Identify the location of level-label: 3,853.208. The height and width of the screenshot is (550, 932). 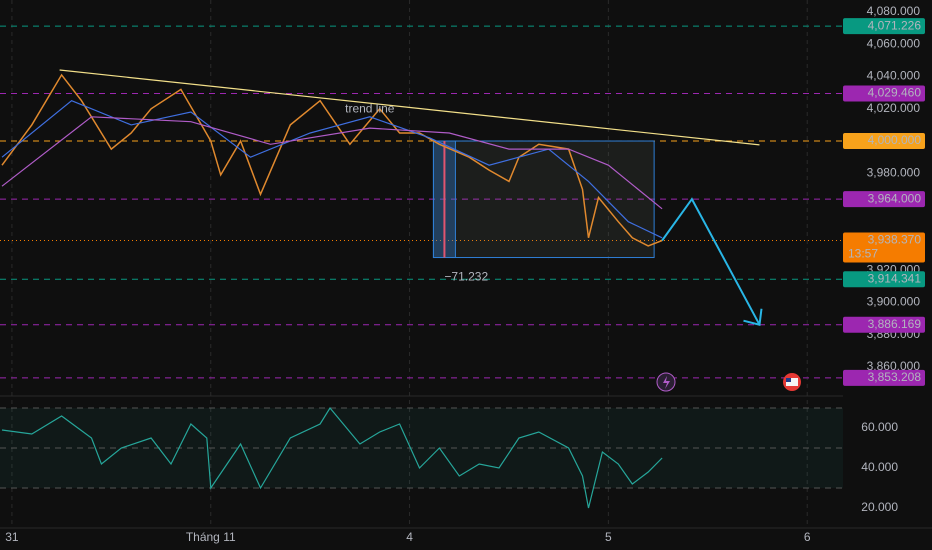
(895, 377).